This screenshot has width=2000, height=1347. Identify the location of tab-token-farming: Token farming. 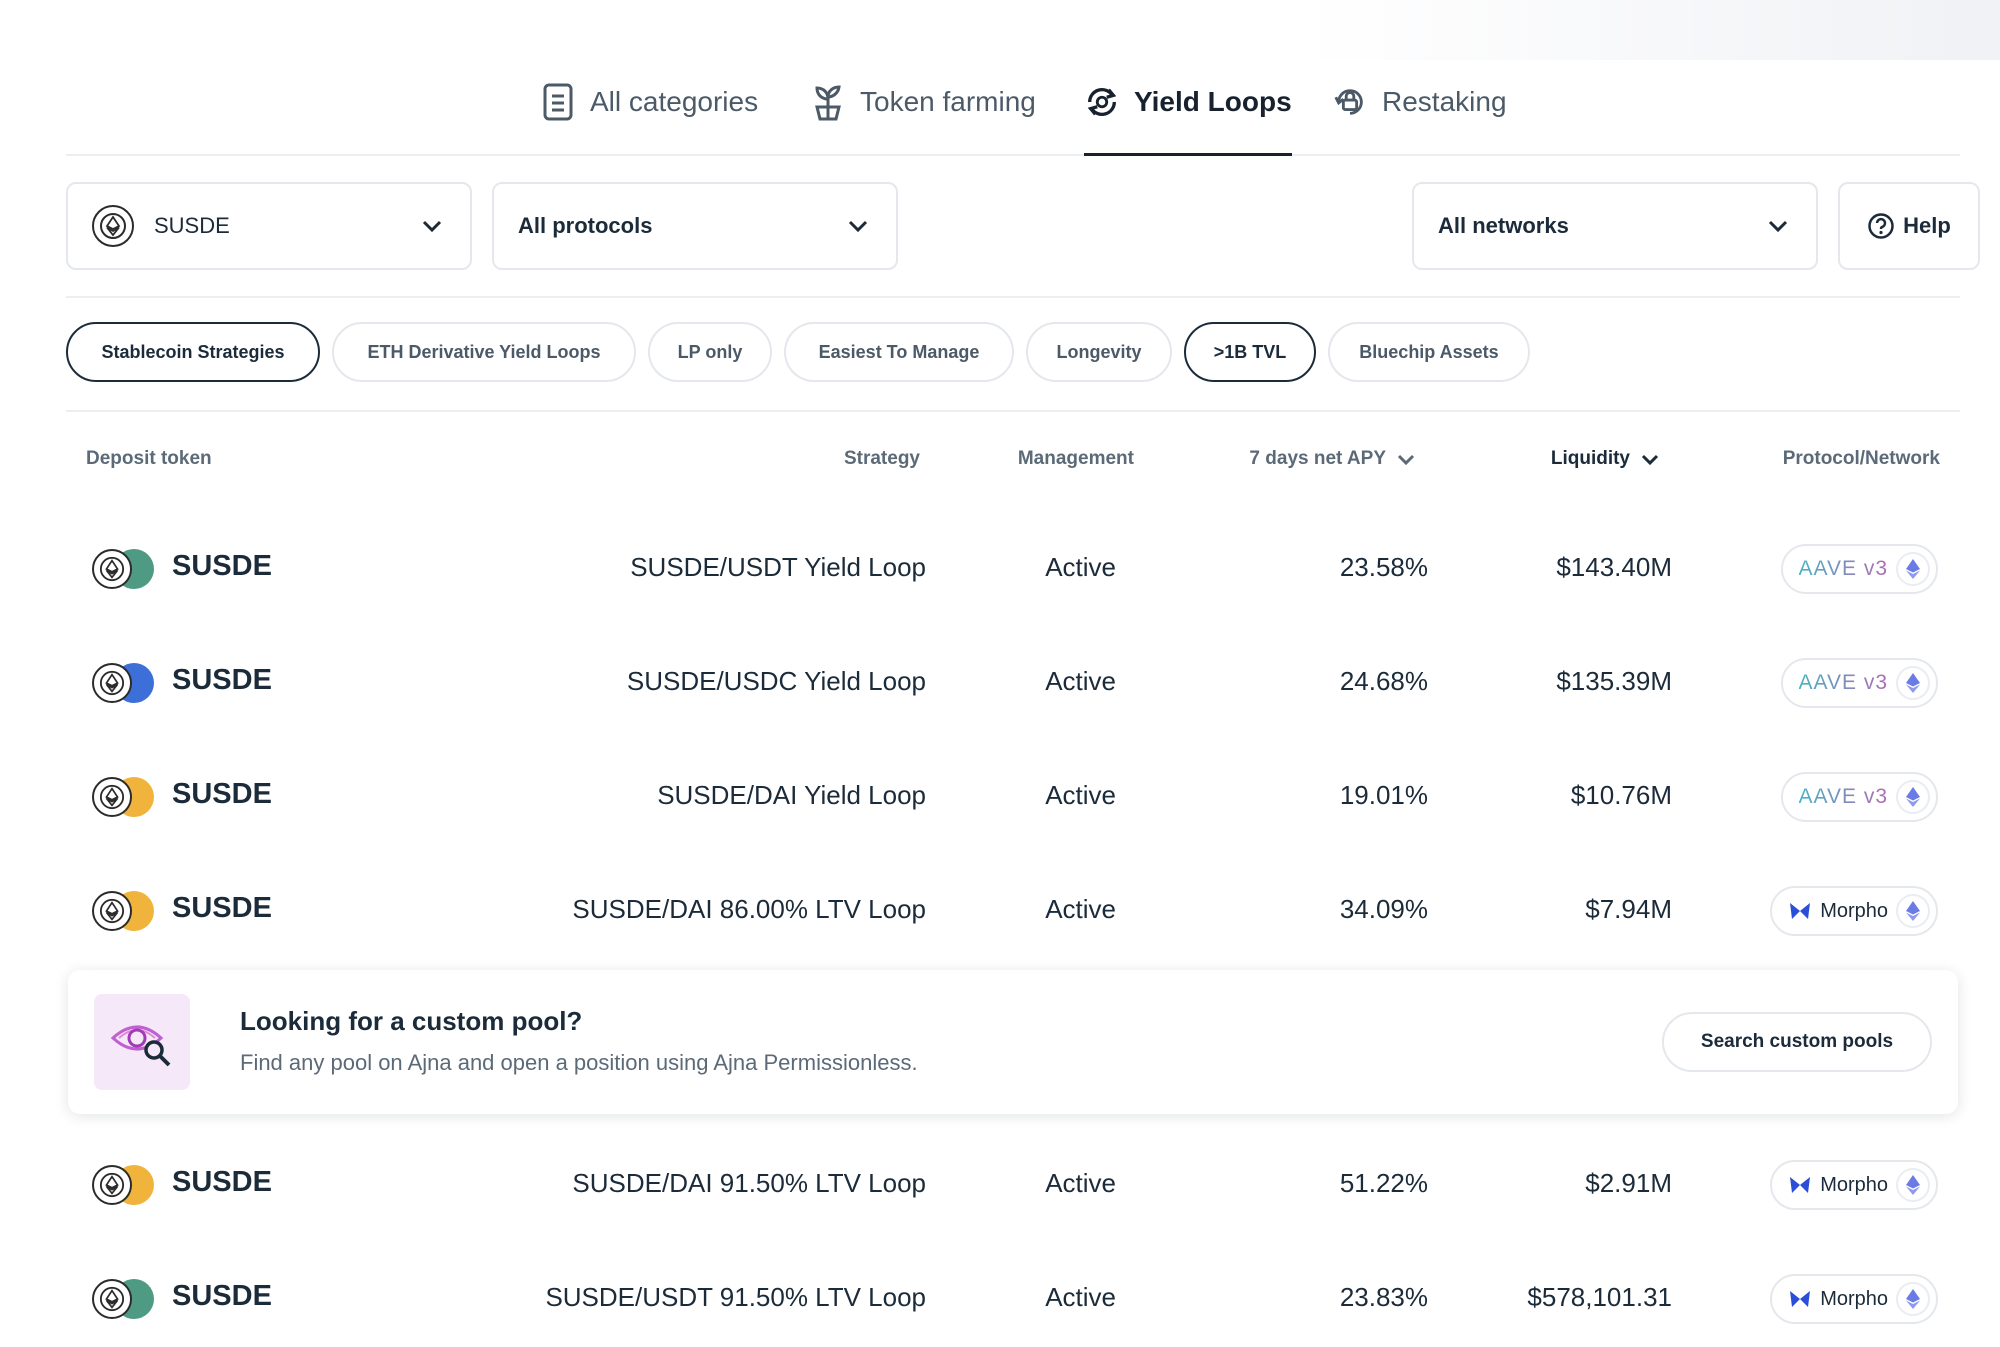
(923, 119).